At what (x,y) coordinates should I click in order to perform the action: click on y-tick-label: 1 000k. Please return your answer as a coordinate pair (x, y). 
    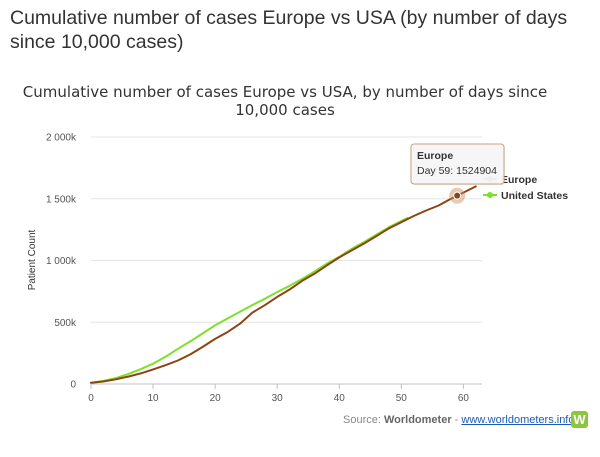
    Looking at the image, I should click on (61, 261).